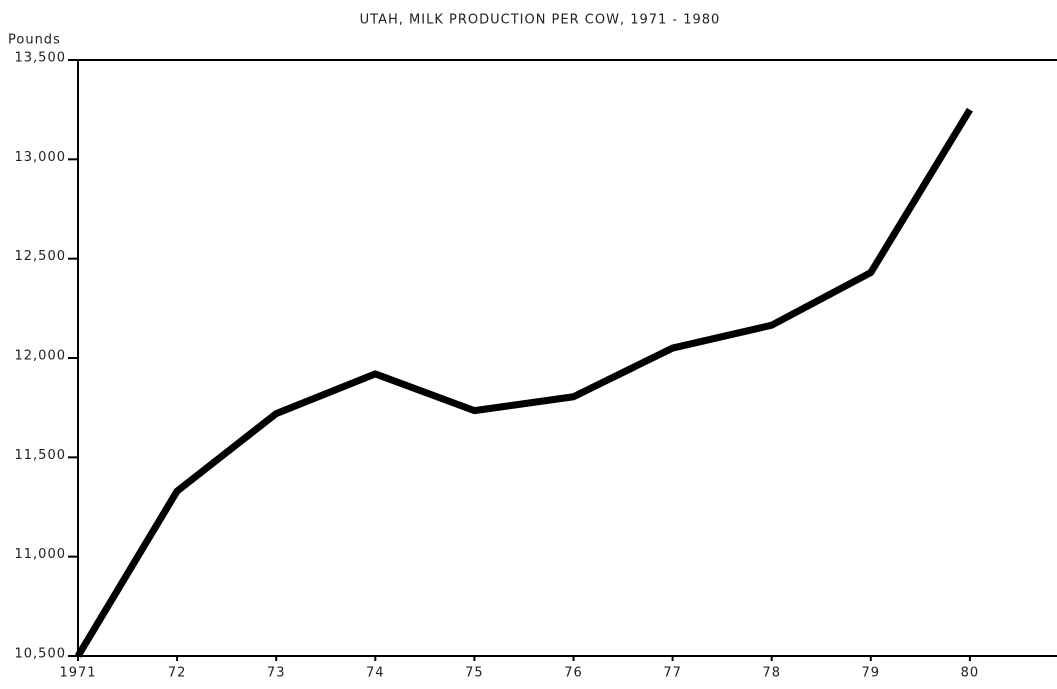 The width and height of the screenshot is (1057, 689). I want to click on x-tick-label: 74, so click(375, 673).